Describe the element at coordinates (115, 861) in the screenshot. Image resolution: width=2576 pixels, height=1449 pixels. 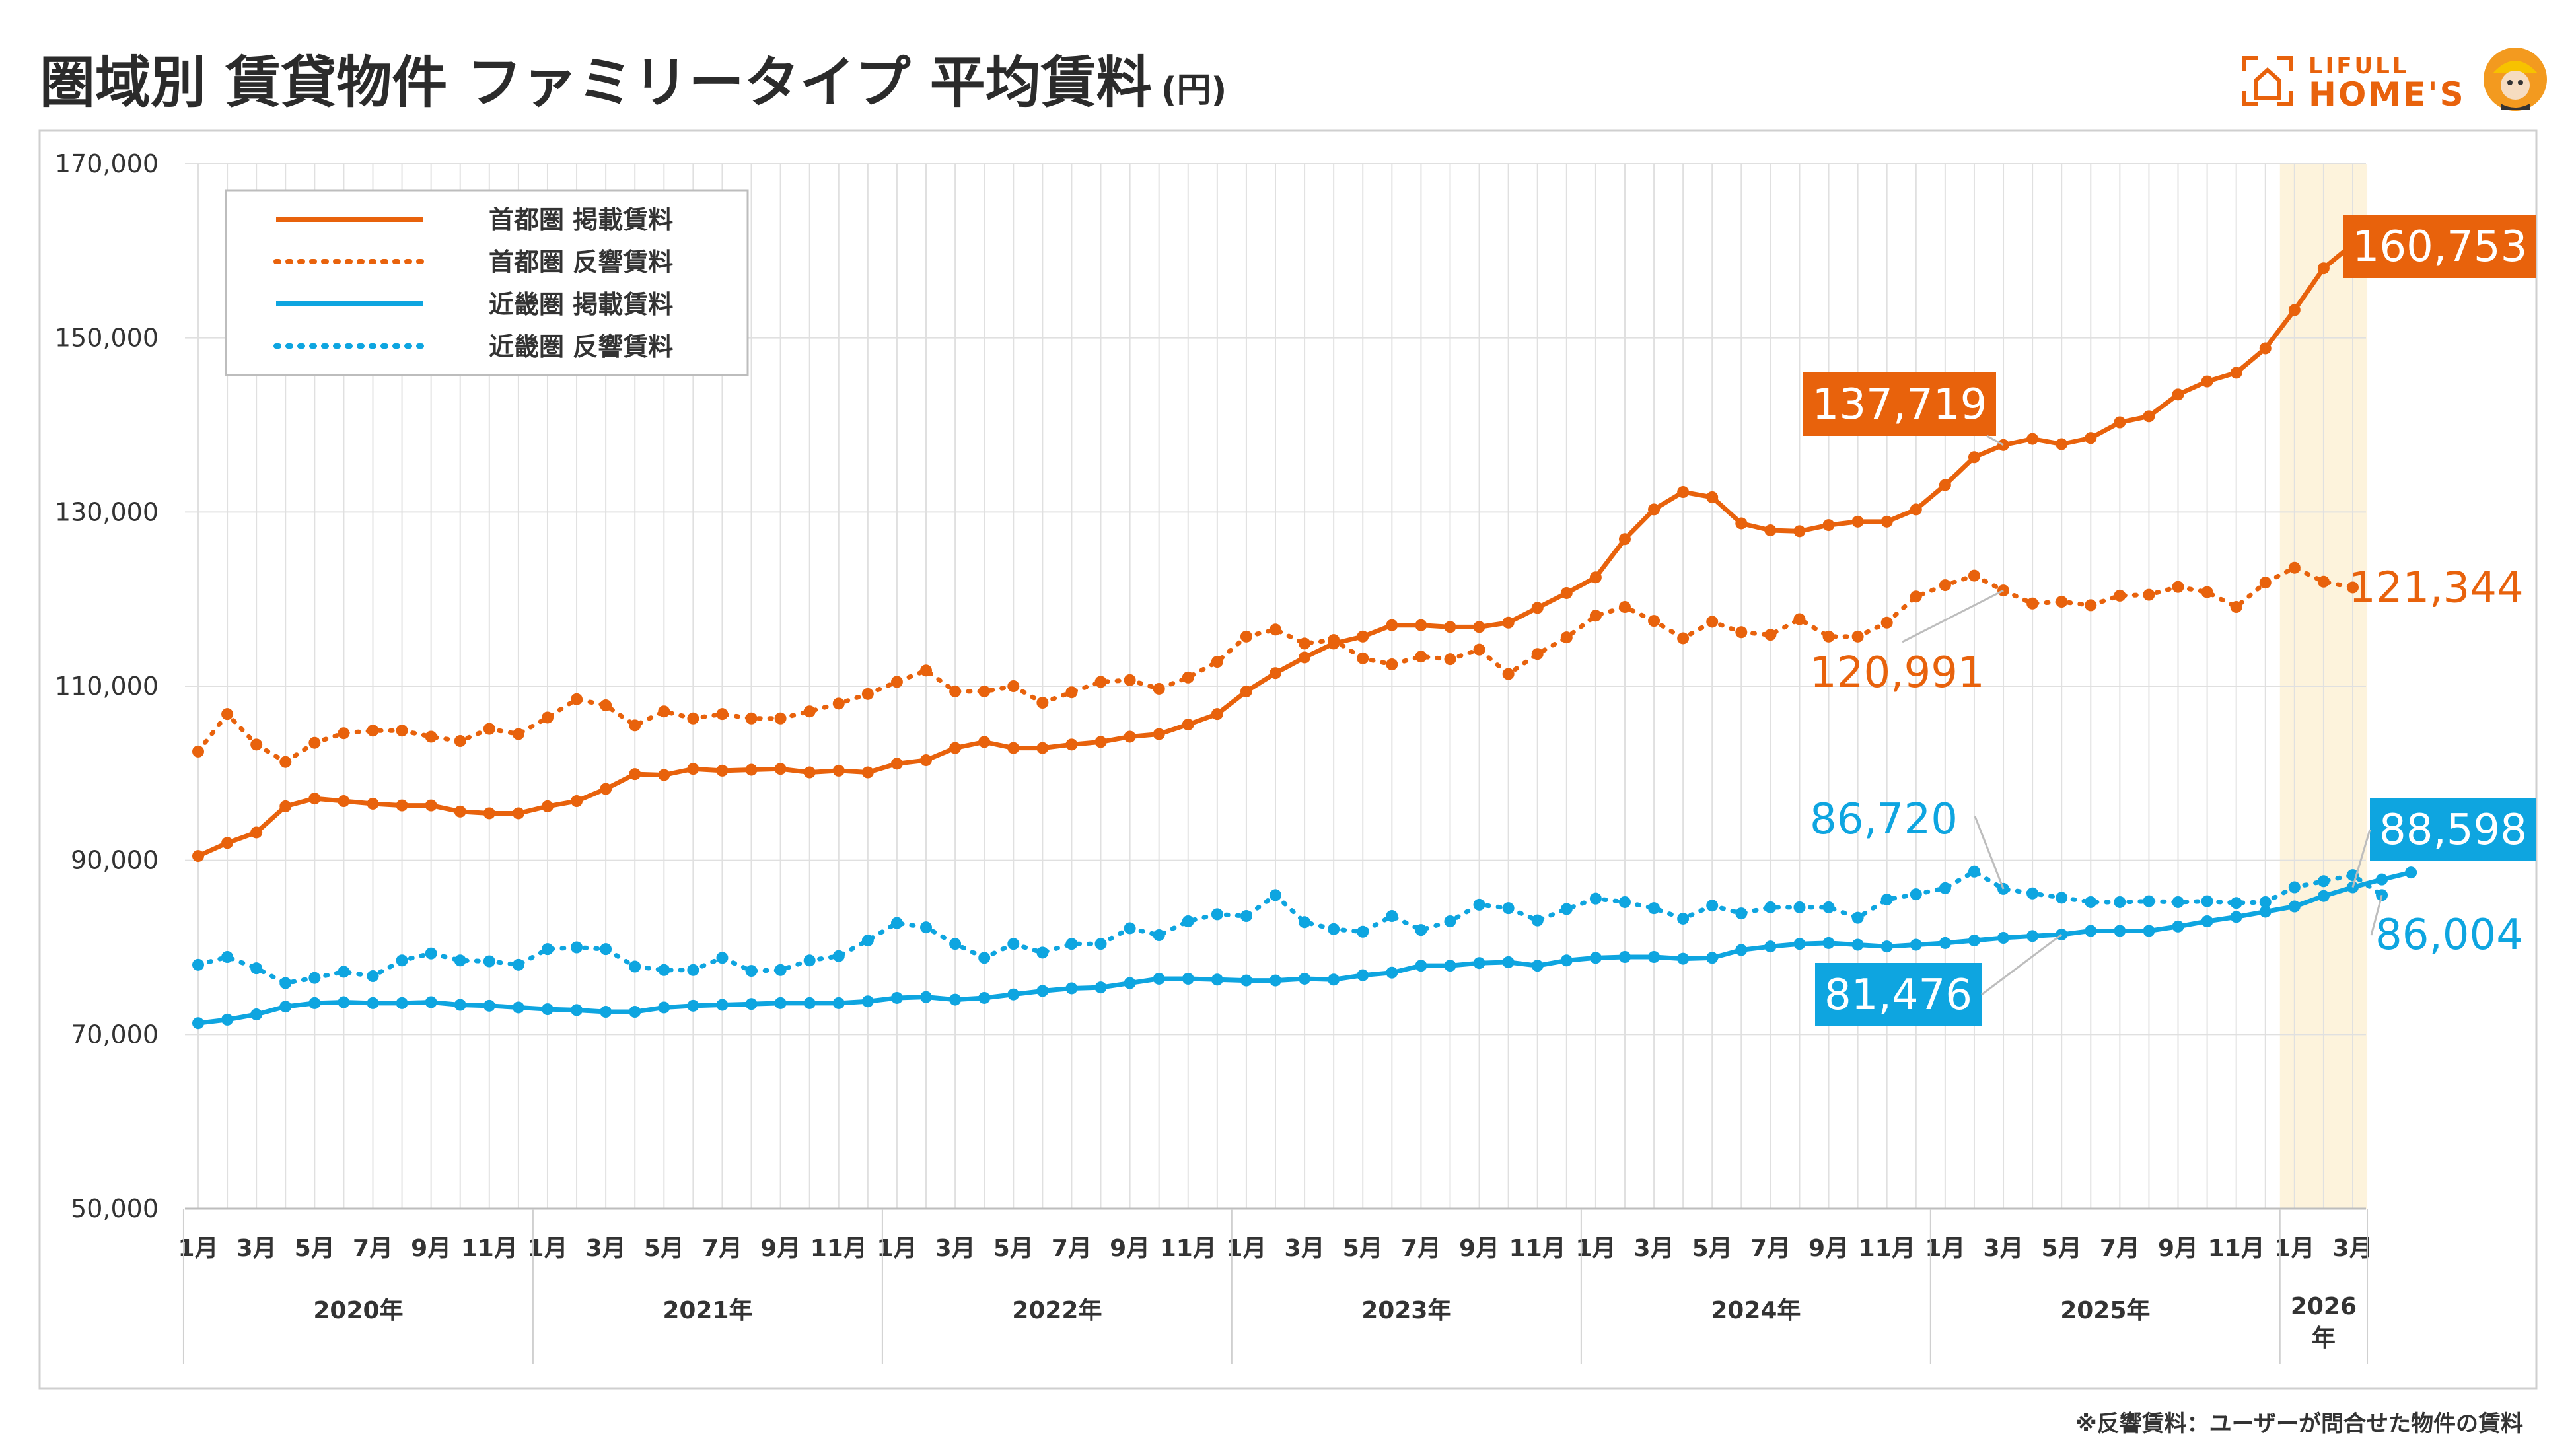
I see `y-tick-label: 90,000` at that location.